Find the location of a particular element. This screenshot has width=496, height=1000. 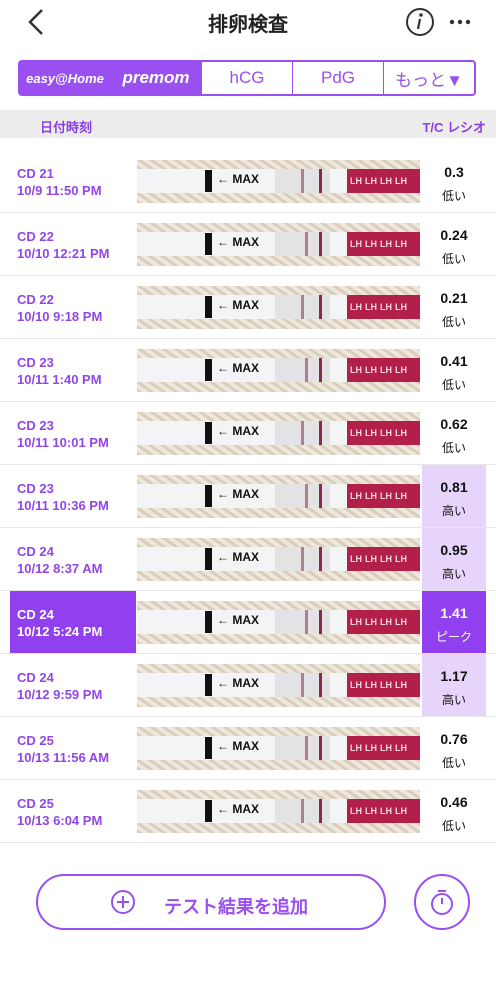

cycle-day: CD 24 is located at coordinates (35, 677).